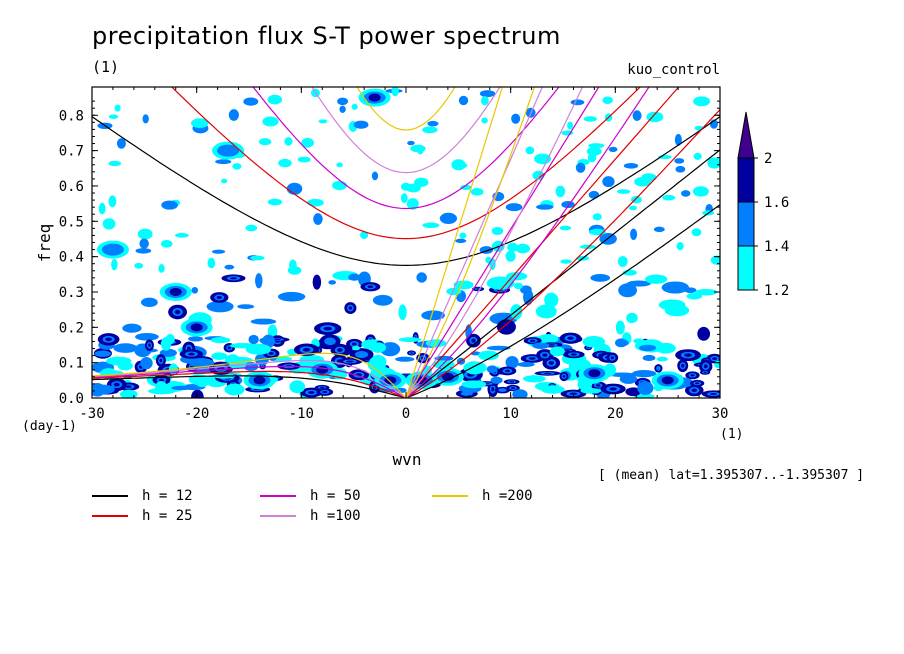 This screenshot has width=904, height=654. I want to click on x-tick-label: 30, so click(720, 414).